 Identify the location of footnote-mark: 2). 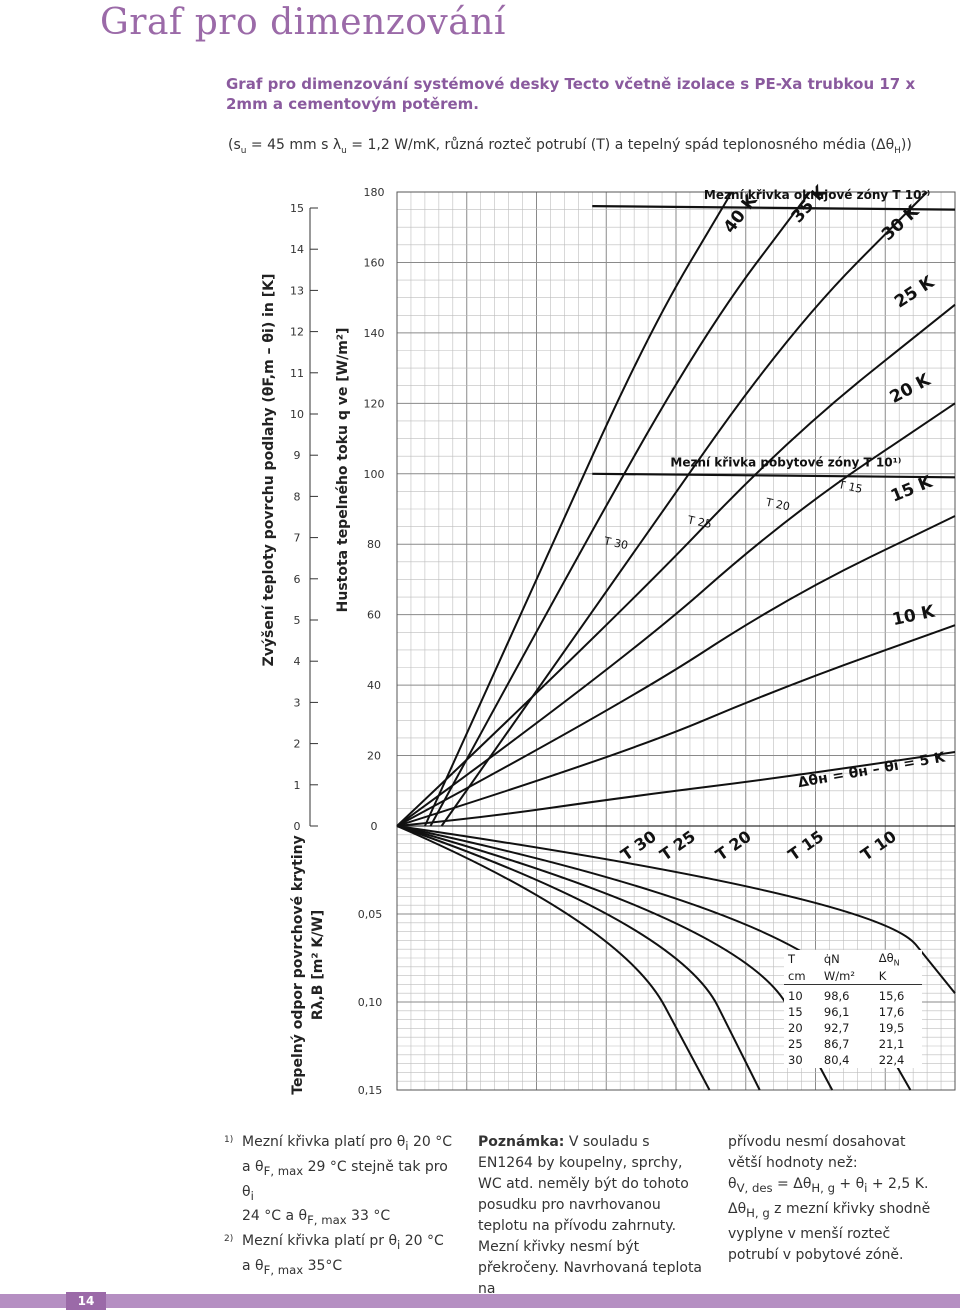
(229, 1239).